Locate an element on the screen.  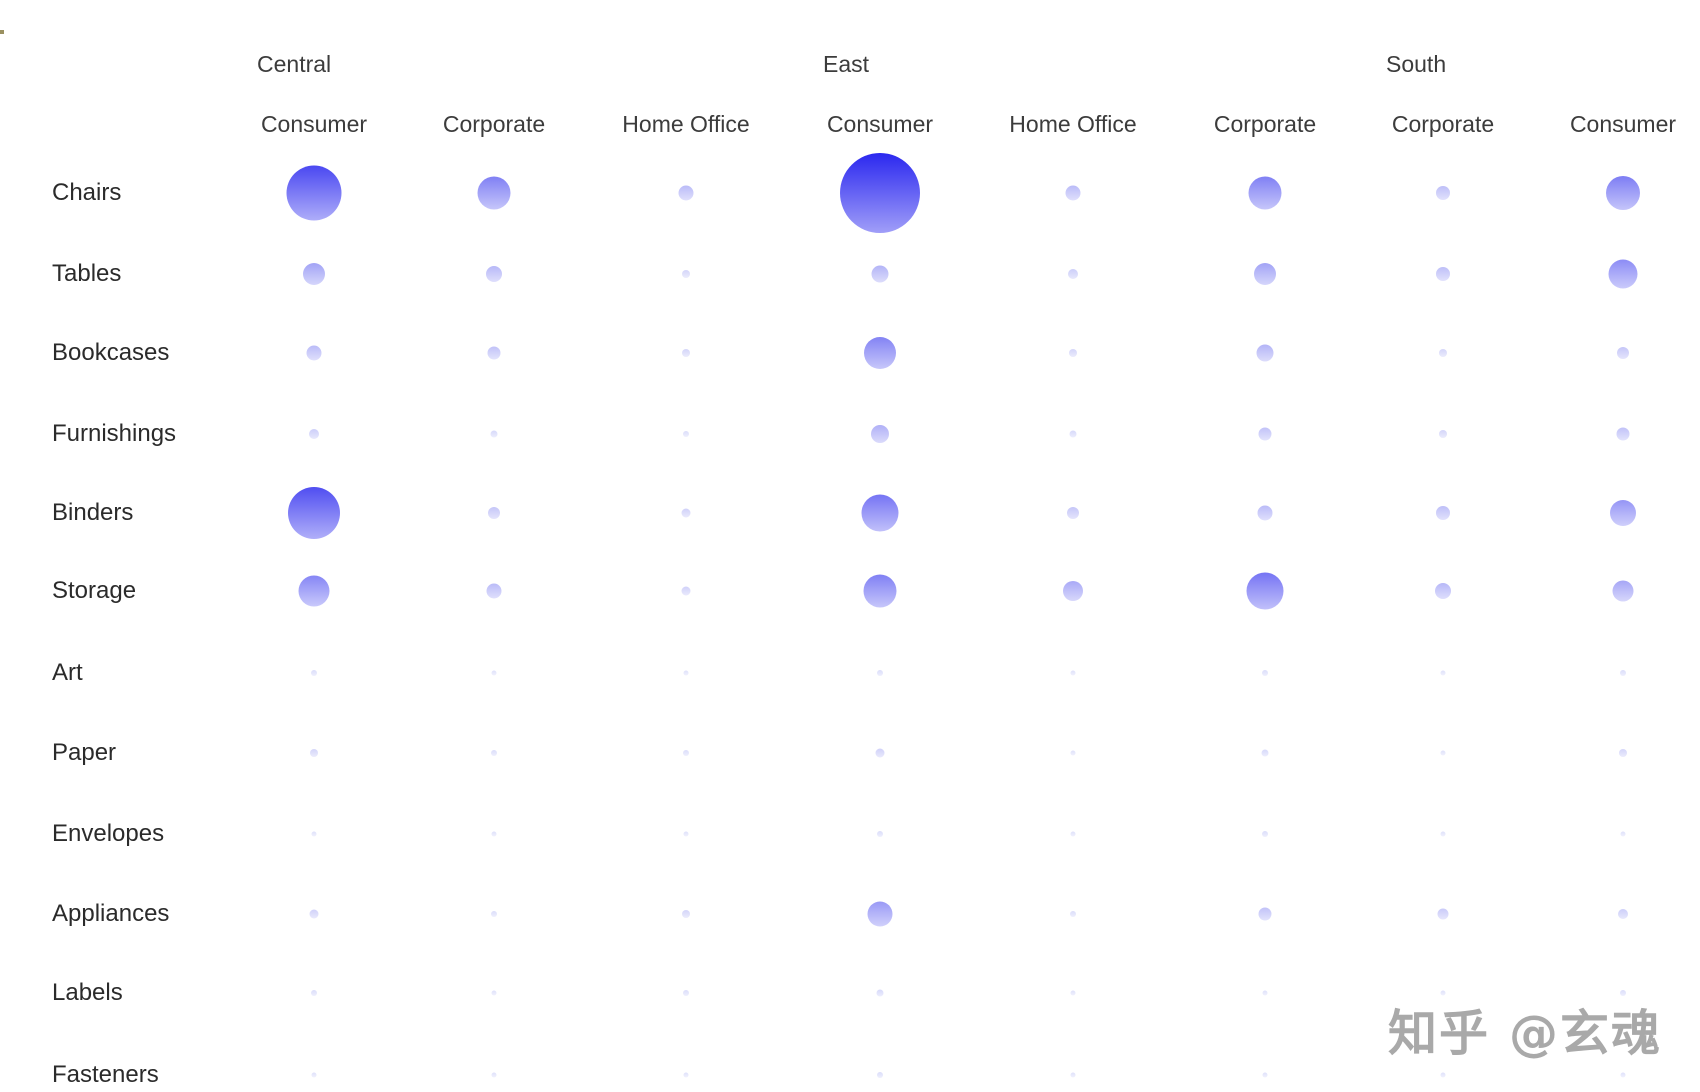
bubble-chairs-east-home-office is located at coordinates (1073, 193).